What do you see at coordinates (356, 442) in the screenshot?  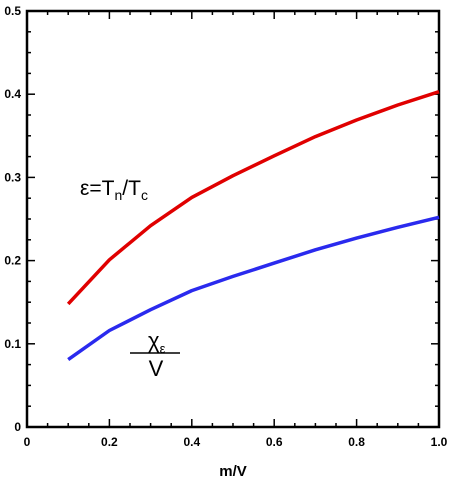 I see `x-tick-label: 0.8` at bounding box center [356, 442].